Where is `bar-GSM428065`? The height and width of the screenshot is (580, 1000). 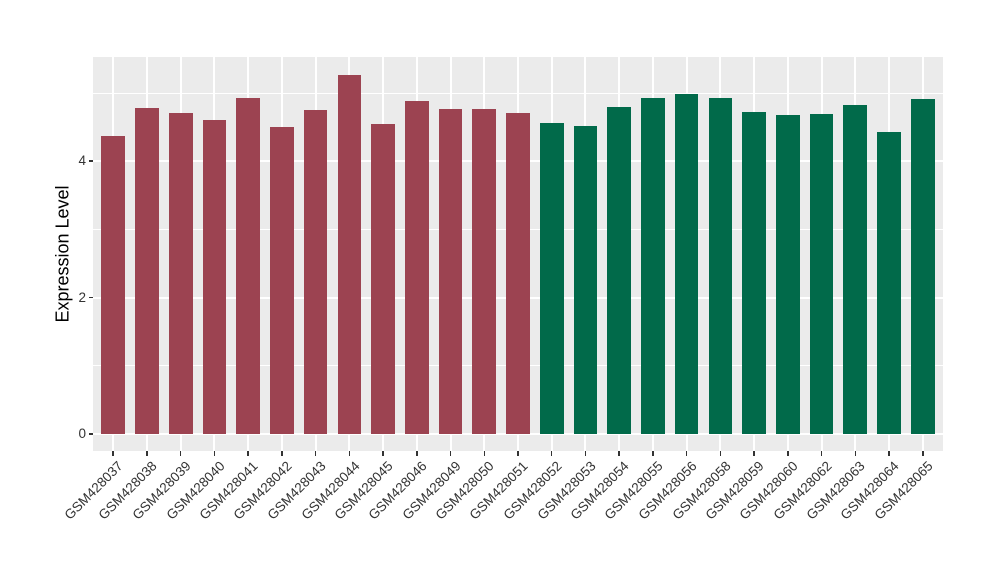 bar-GSM428065 is located at coordinates (922, 266).